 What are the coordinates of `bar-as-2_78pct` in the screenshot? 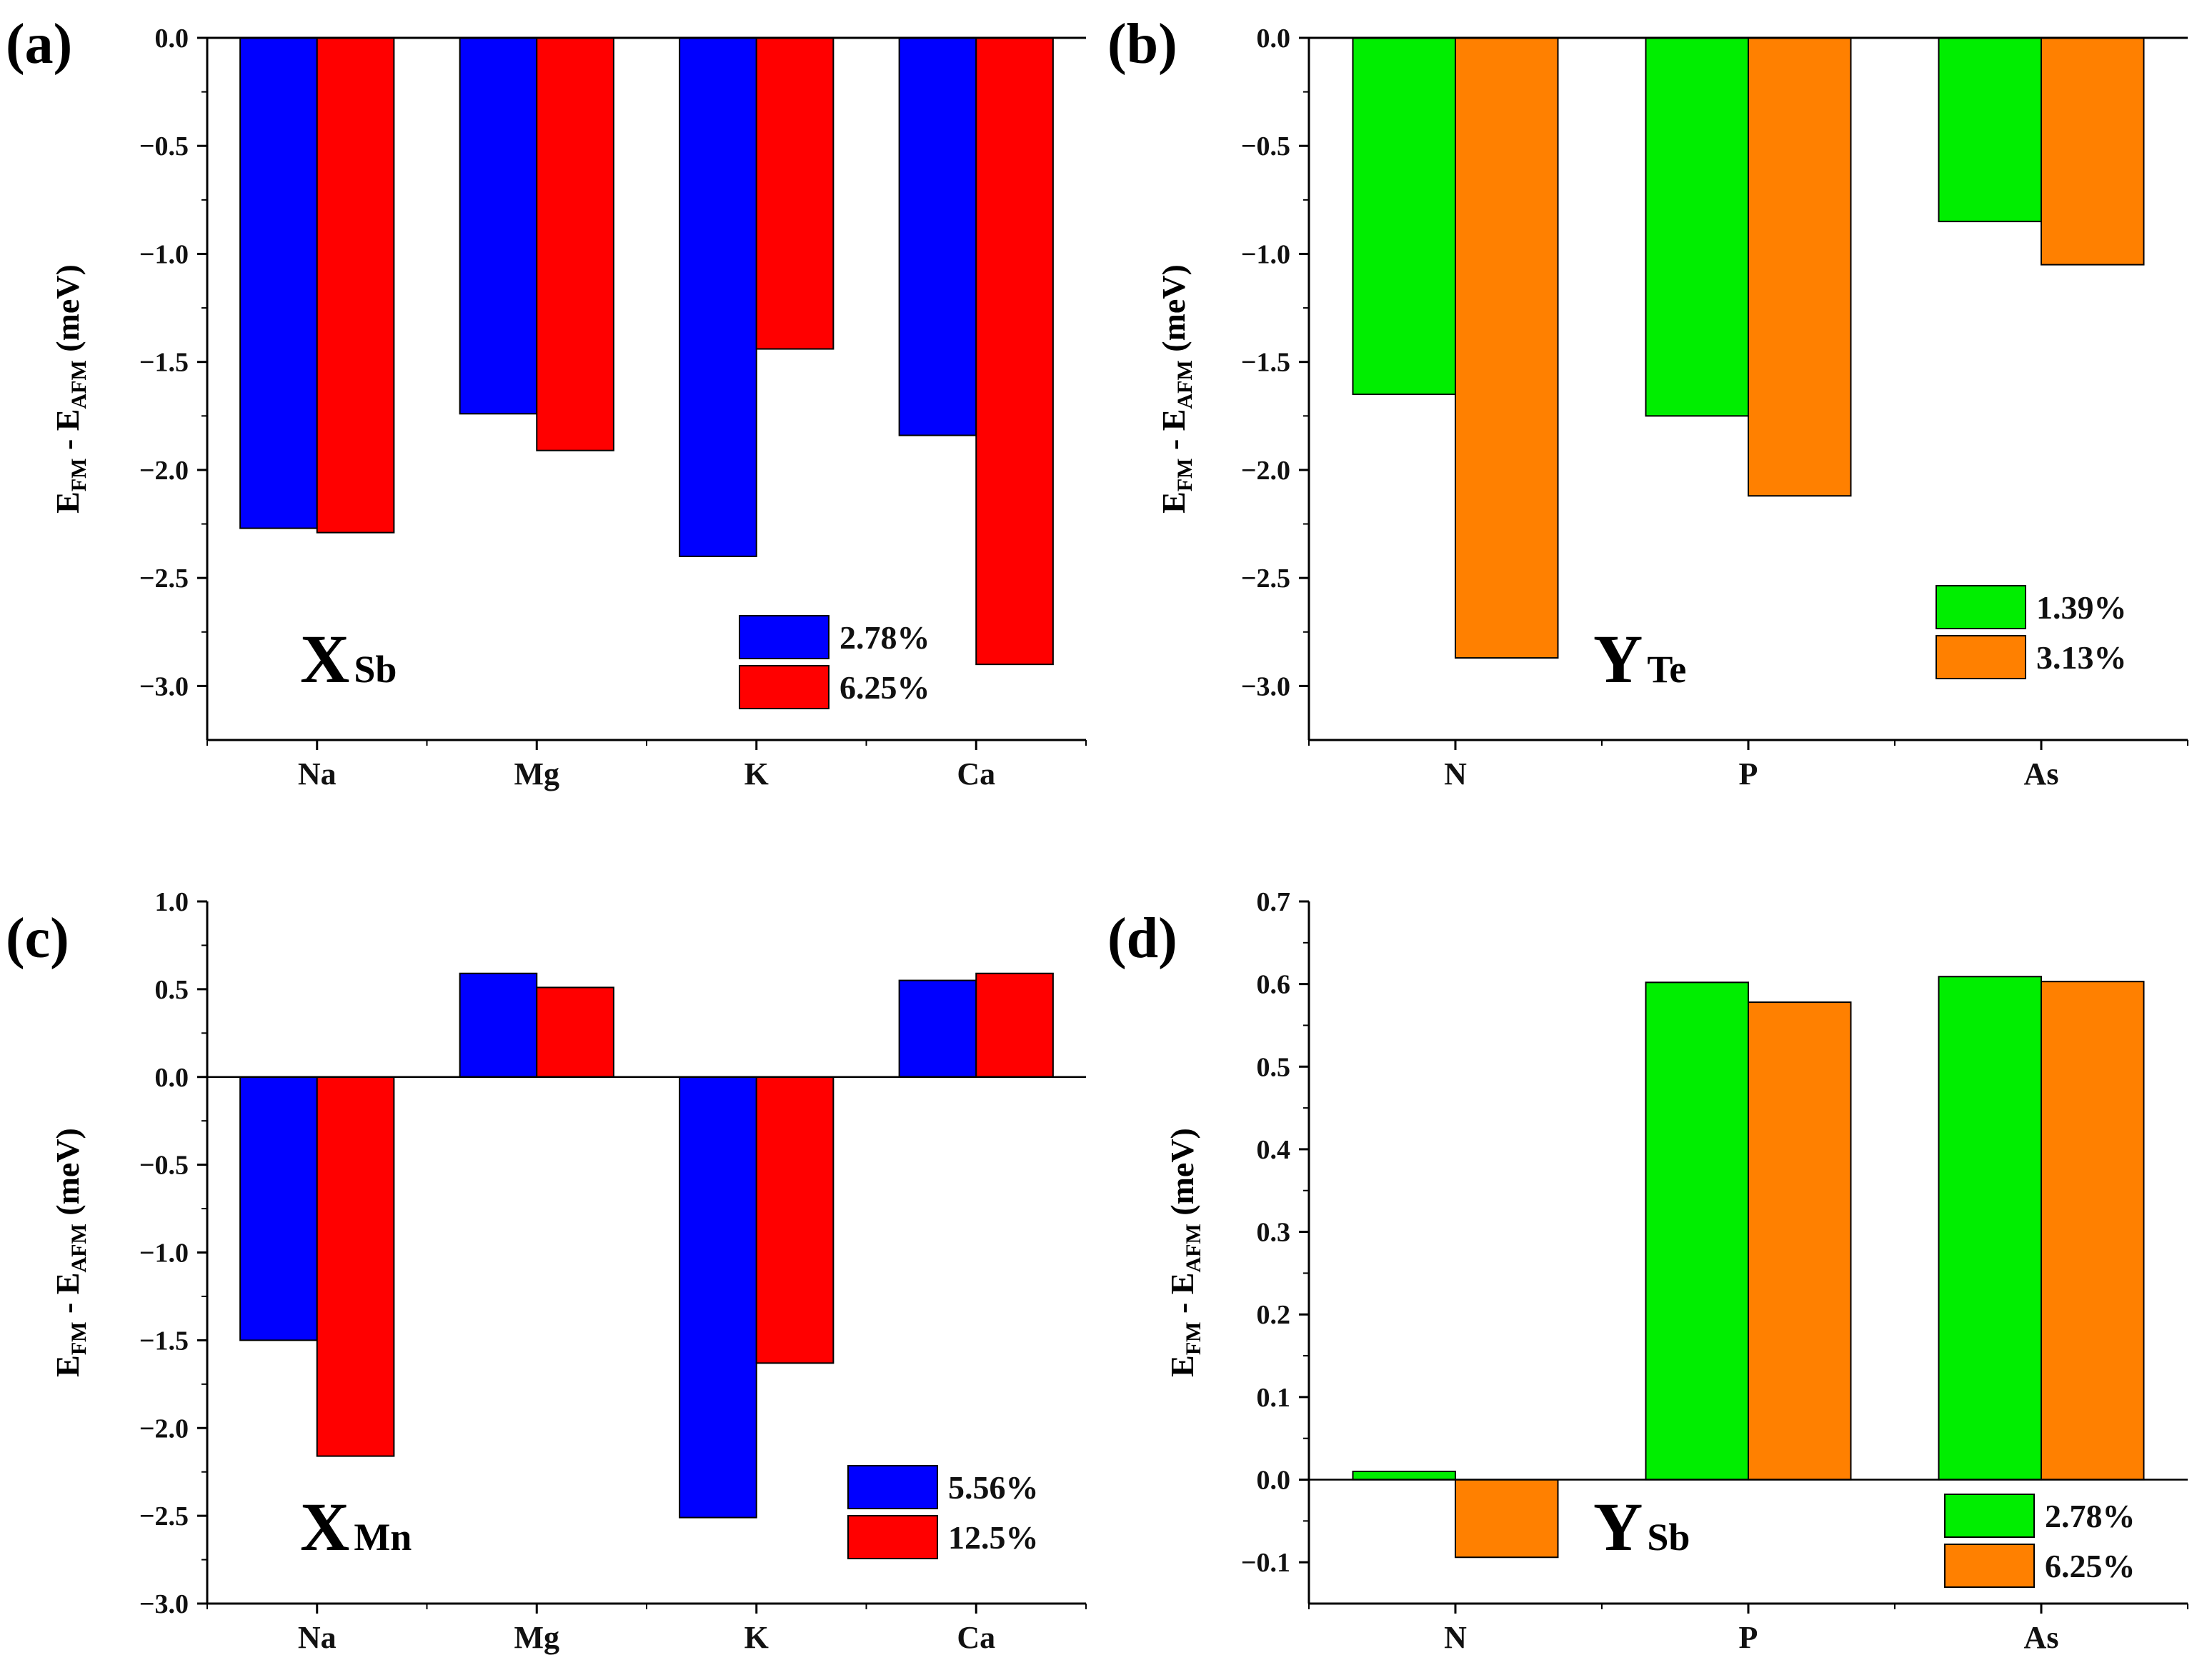 It's located at (1990, 1228).